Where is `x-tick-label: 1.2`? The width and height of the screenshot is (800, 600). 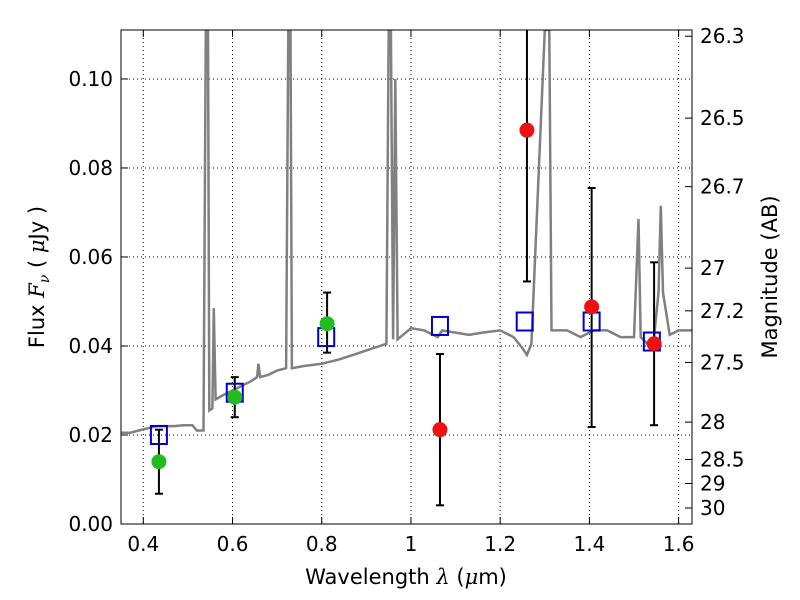
x-tick-label: 1.2 is located at coordinates (500, 544).